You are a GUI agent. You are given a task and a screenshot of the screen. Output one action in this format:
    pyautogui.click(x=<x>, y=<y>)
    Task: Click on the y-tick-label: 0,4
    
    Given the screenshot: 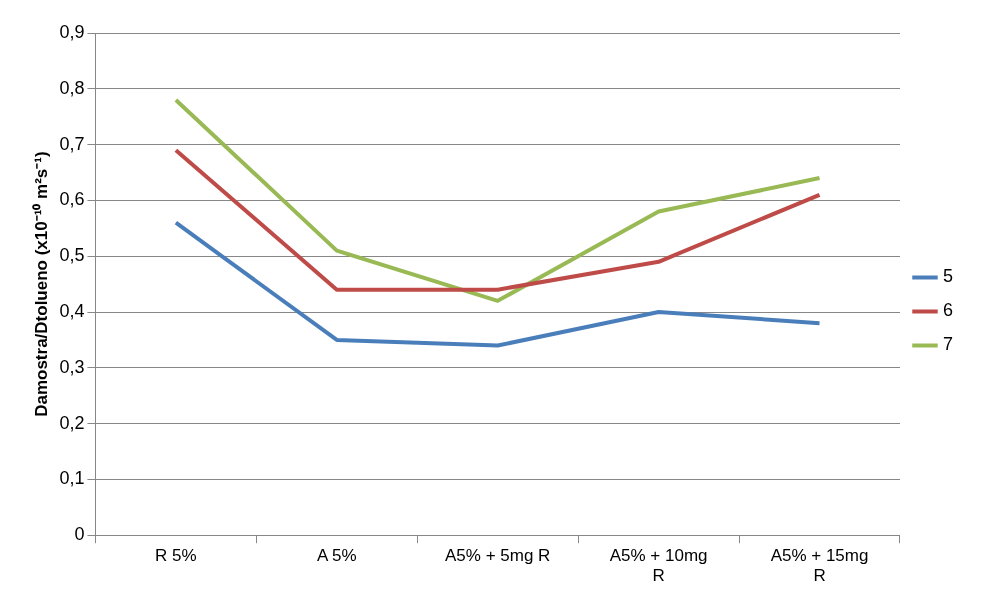 What is the action you would take?
    pyautogui.click(x=72, y=310)
    